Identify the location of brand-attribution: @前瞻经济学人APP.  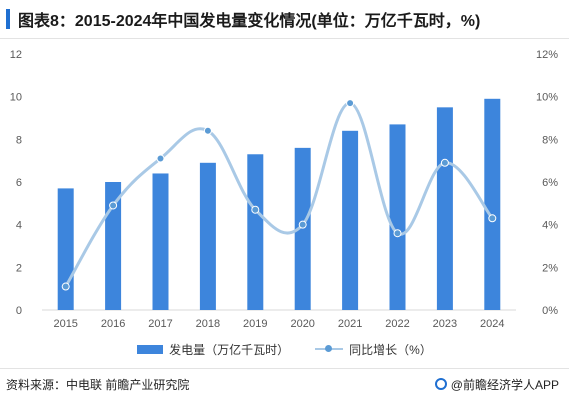
(496, 384).